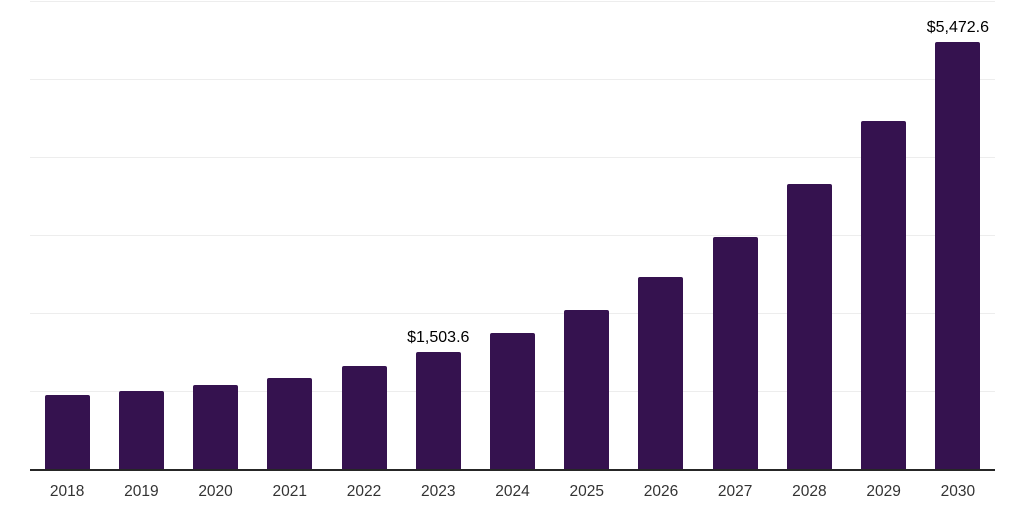  What do you see at coordinates (809, 491) in the screenshot?
I see `x-tick-2028: 2028` at bounding box center [809, 491].